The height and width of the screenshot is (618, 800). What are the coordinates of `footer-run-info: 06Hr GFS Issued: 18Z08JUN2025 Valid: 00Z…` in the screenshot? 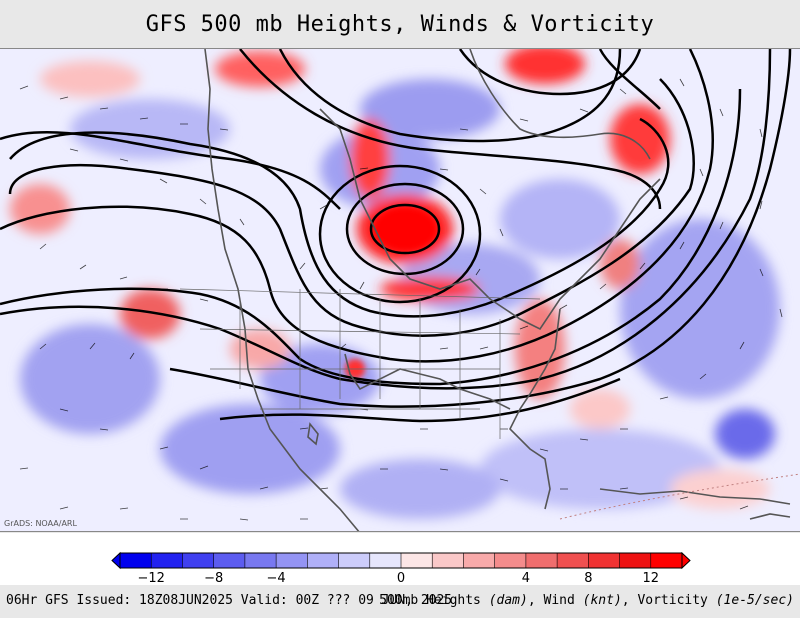 It's located at (229, 600).